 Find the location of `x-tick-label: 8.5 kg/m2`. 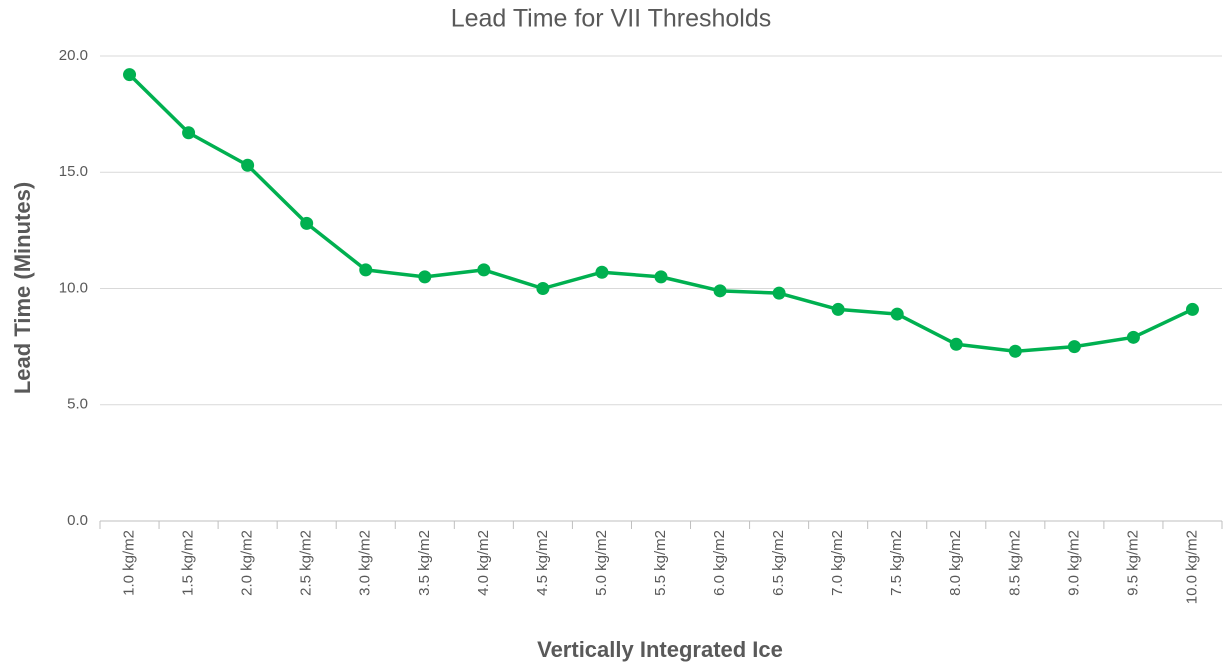

x-tick-label: 8.5 kg/m2 is located at coordinates (1014, 563).